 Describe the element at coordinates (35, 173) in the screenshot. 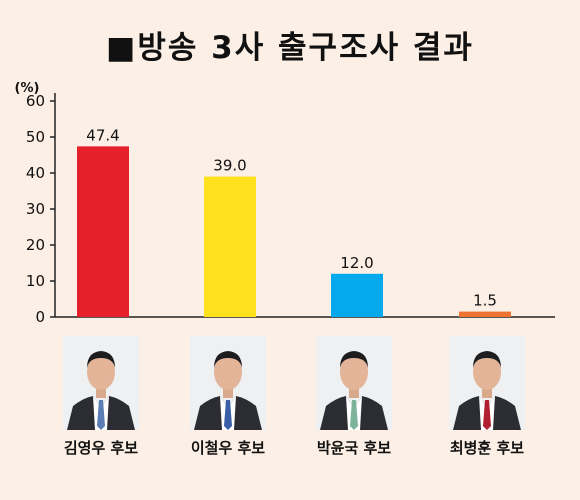

I see `y-tick-label: 40` at that location.